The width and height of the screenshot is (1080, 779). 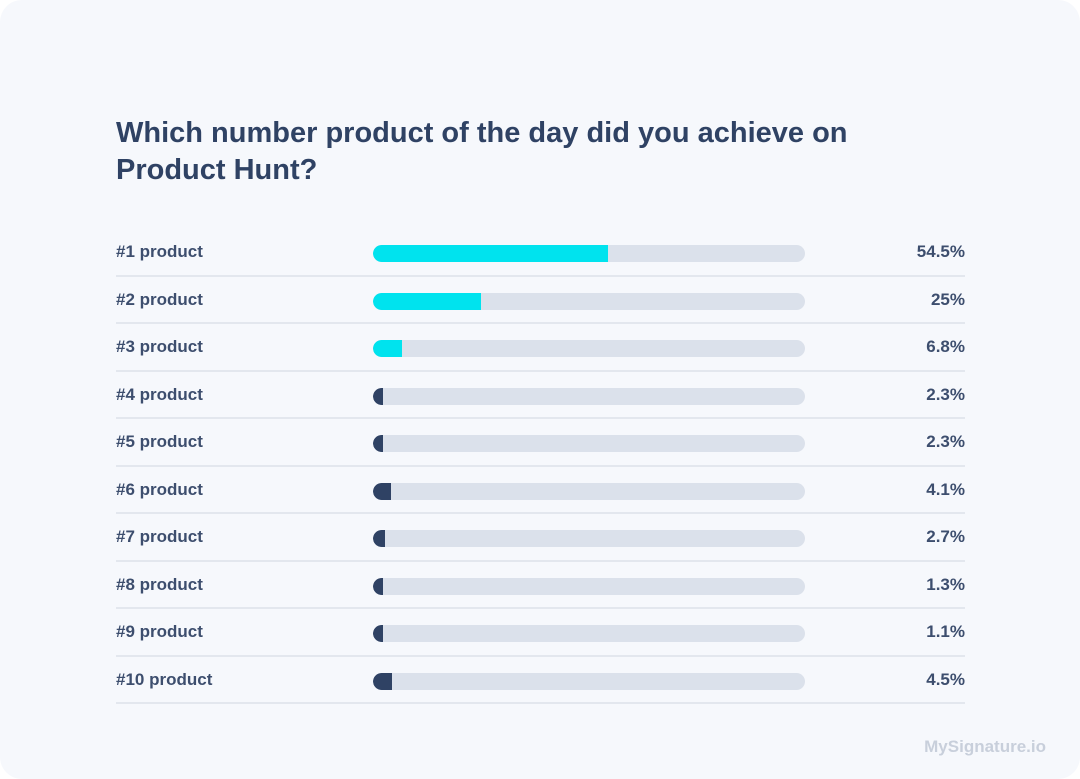 I want to click on bar-row: #2 product 25%, so click(x=540, y=300).